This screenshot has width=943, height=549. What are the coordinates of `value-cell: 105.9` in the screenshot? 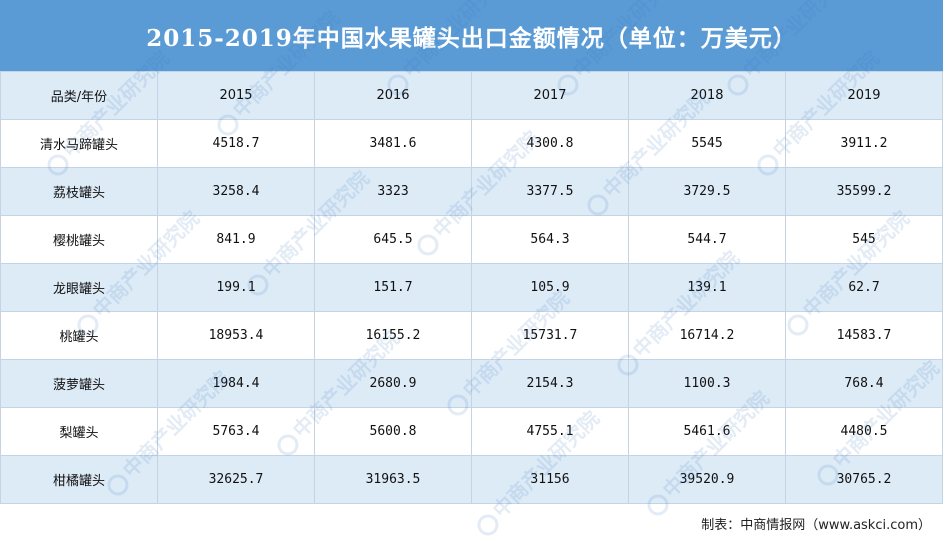 It's located at (550, 287).